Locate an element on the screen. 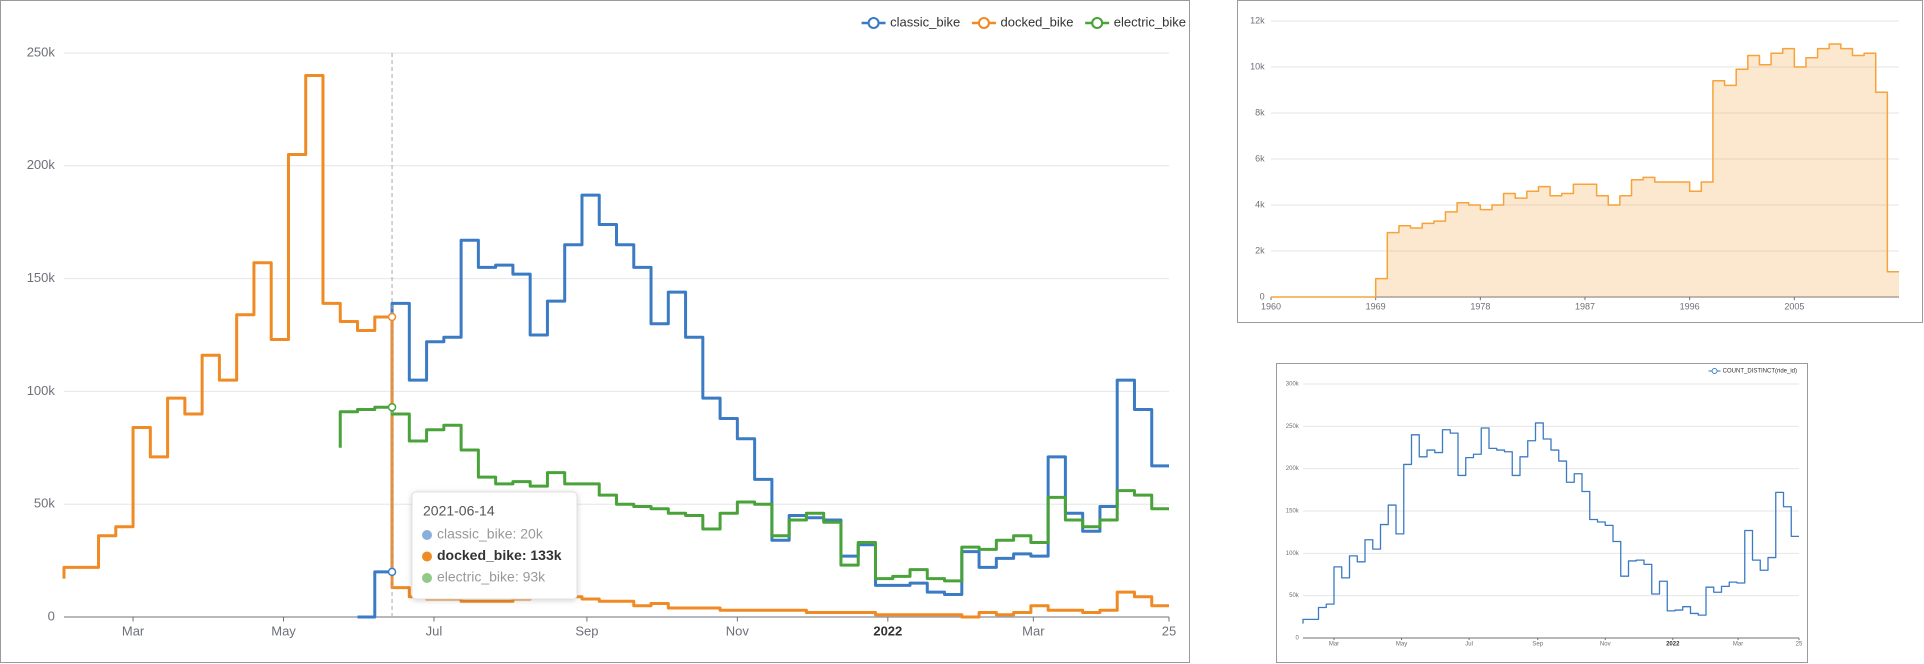 This screenshot has height=664, width=1924. y-tick-label: 8k is located at coordinates (1260, 112).